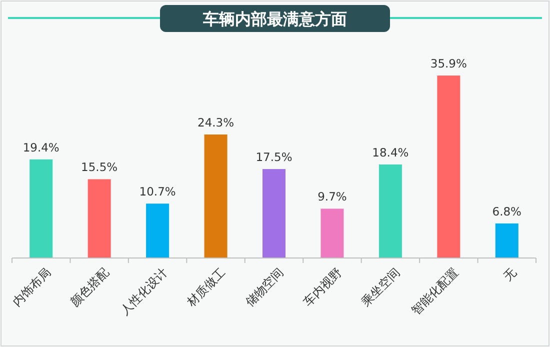 This screenshot has width=550, height=347. I want to click on x-tick-label: 无, so click(510, 274).